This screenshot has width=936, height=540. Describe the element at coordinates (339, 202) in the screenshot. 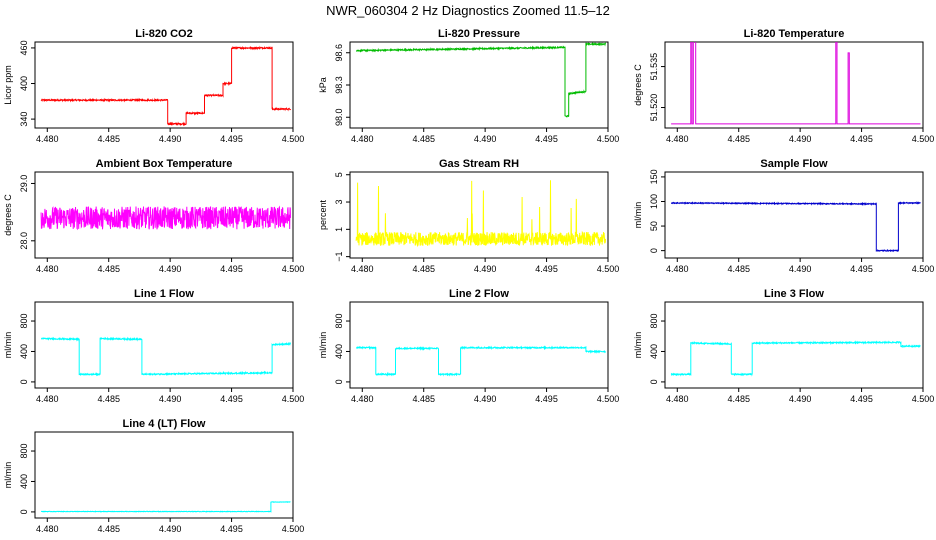

I see `y-tick-label: 3` at that location.